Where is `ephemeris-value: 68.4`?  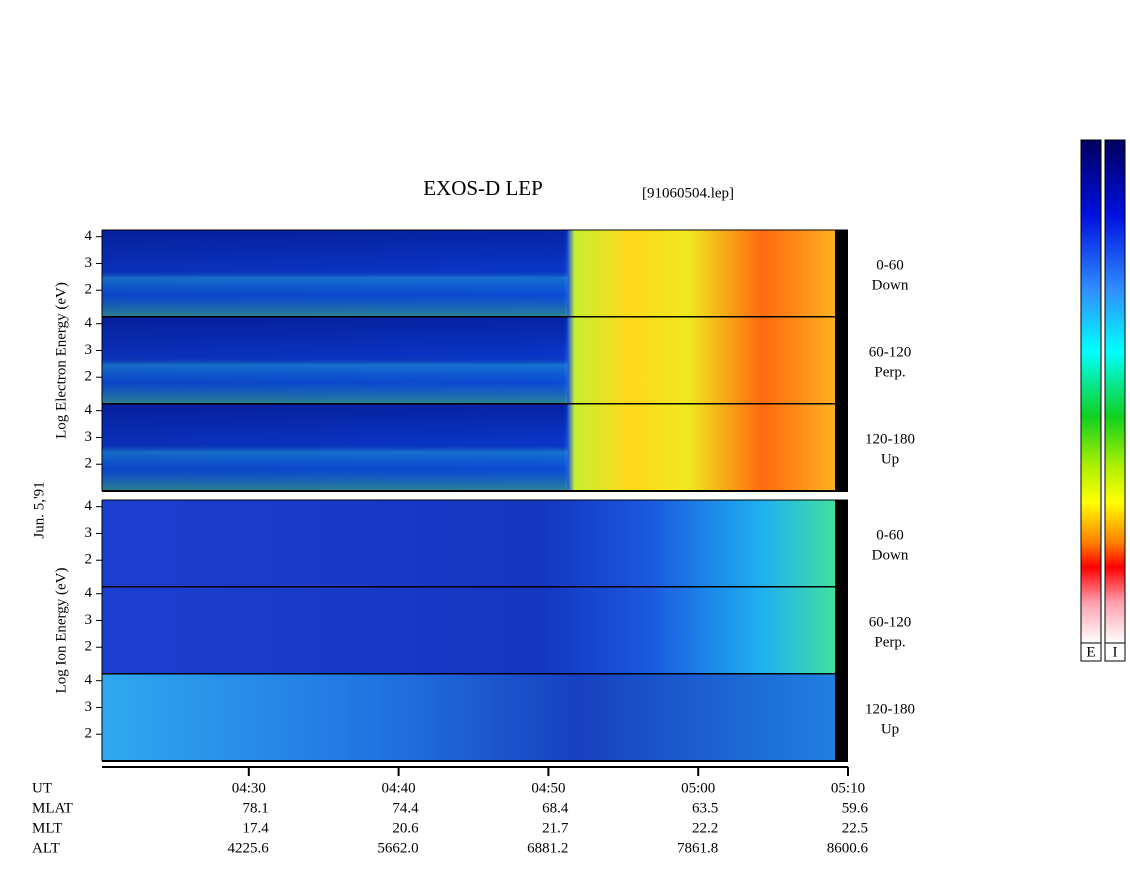 ephemeris-value: 68.4 is located at coordinates (555, 808).